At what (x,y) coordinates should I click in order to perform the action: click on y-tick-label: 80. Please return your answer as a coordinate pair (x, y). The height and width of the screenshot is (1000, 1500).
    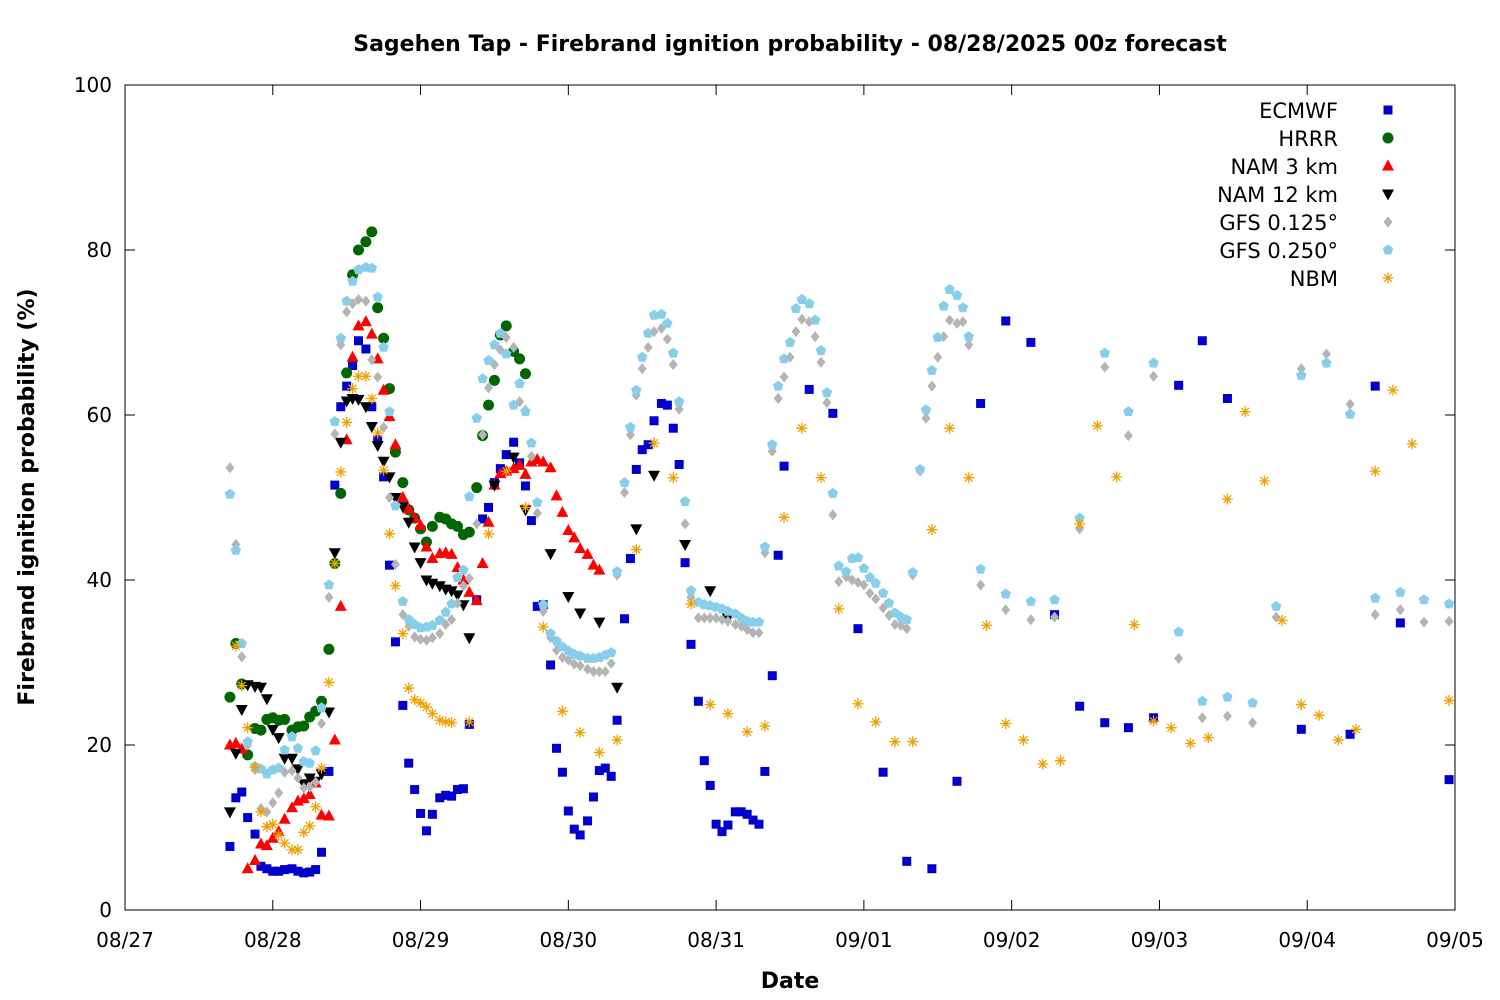
    Looking at the image, I should click on (99, 250).